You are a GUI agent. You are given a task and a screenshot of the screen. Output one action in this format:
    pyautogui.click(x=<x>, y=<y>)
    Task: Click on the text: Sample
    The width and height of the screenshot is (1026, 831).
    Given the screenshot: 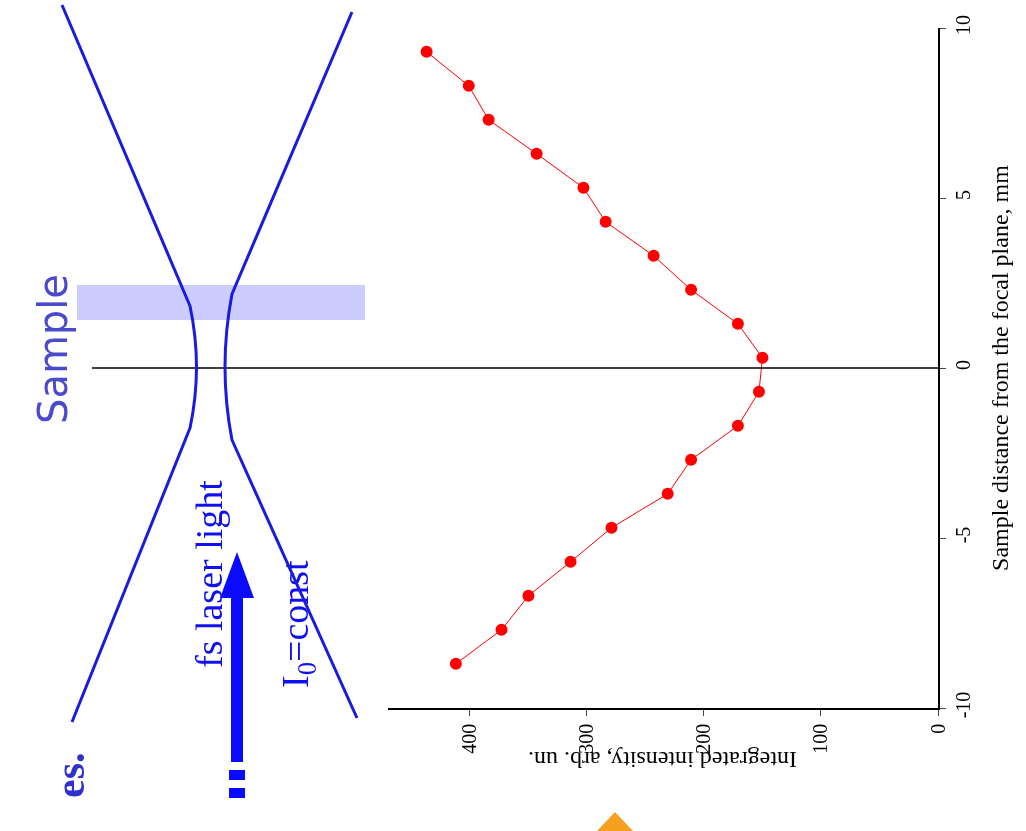 What is the action you would take?
    pyautogui.click(x=53, y=349)
    